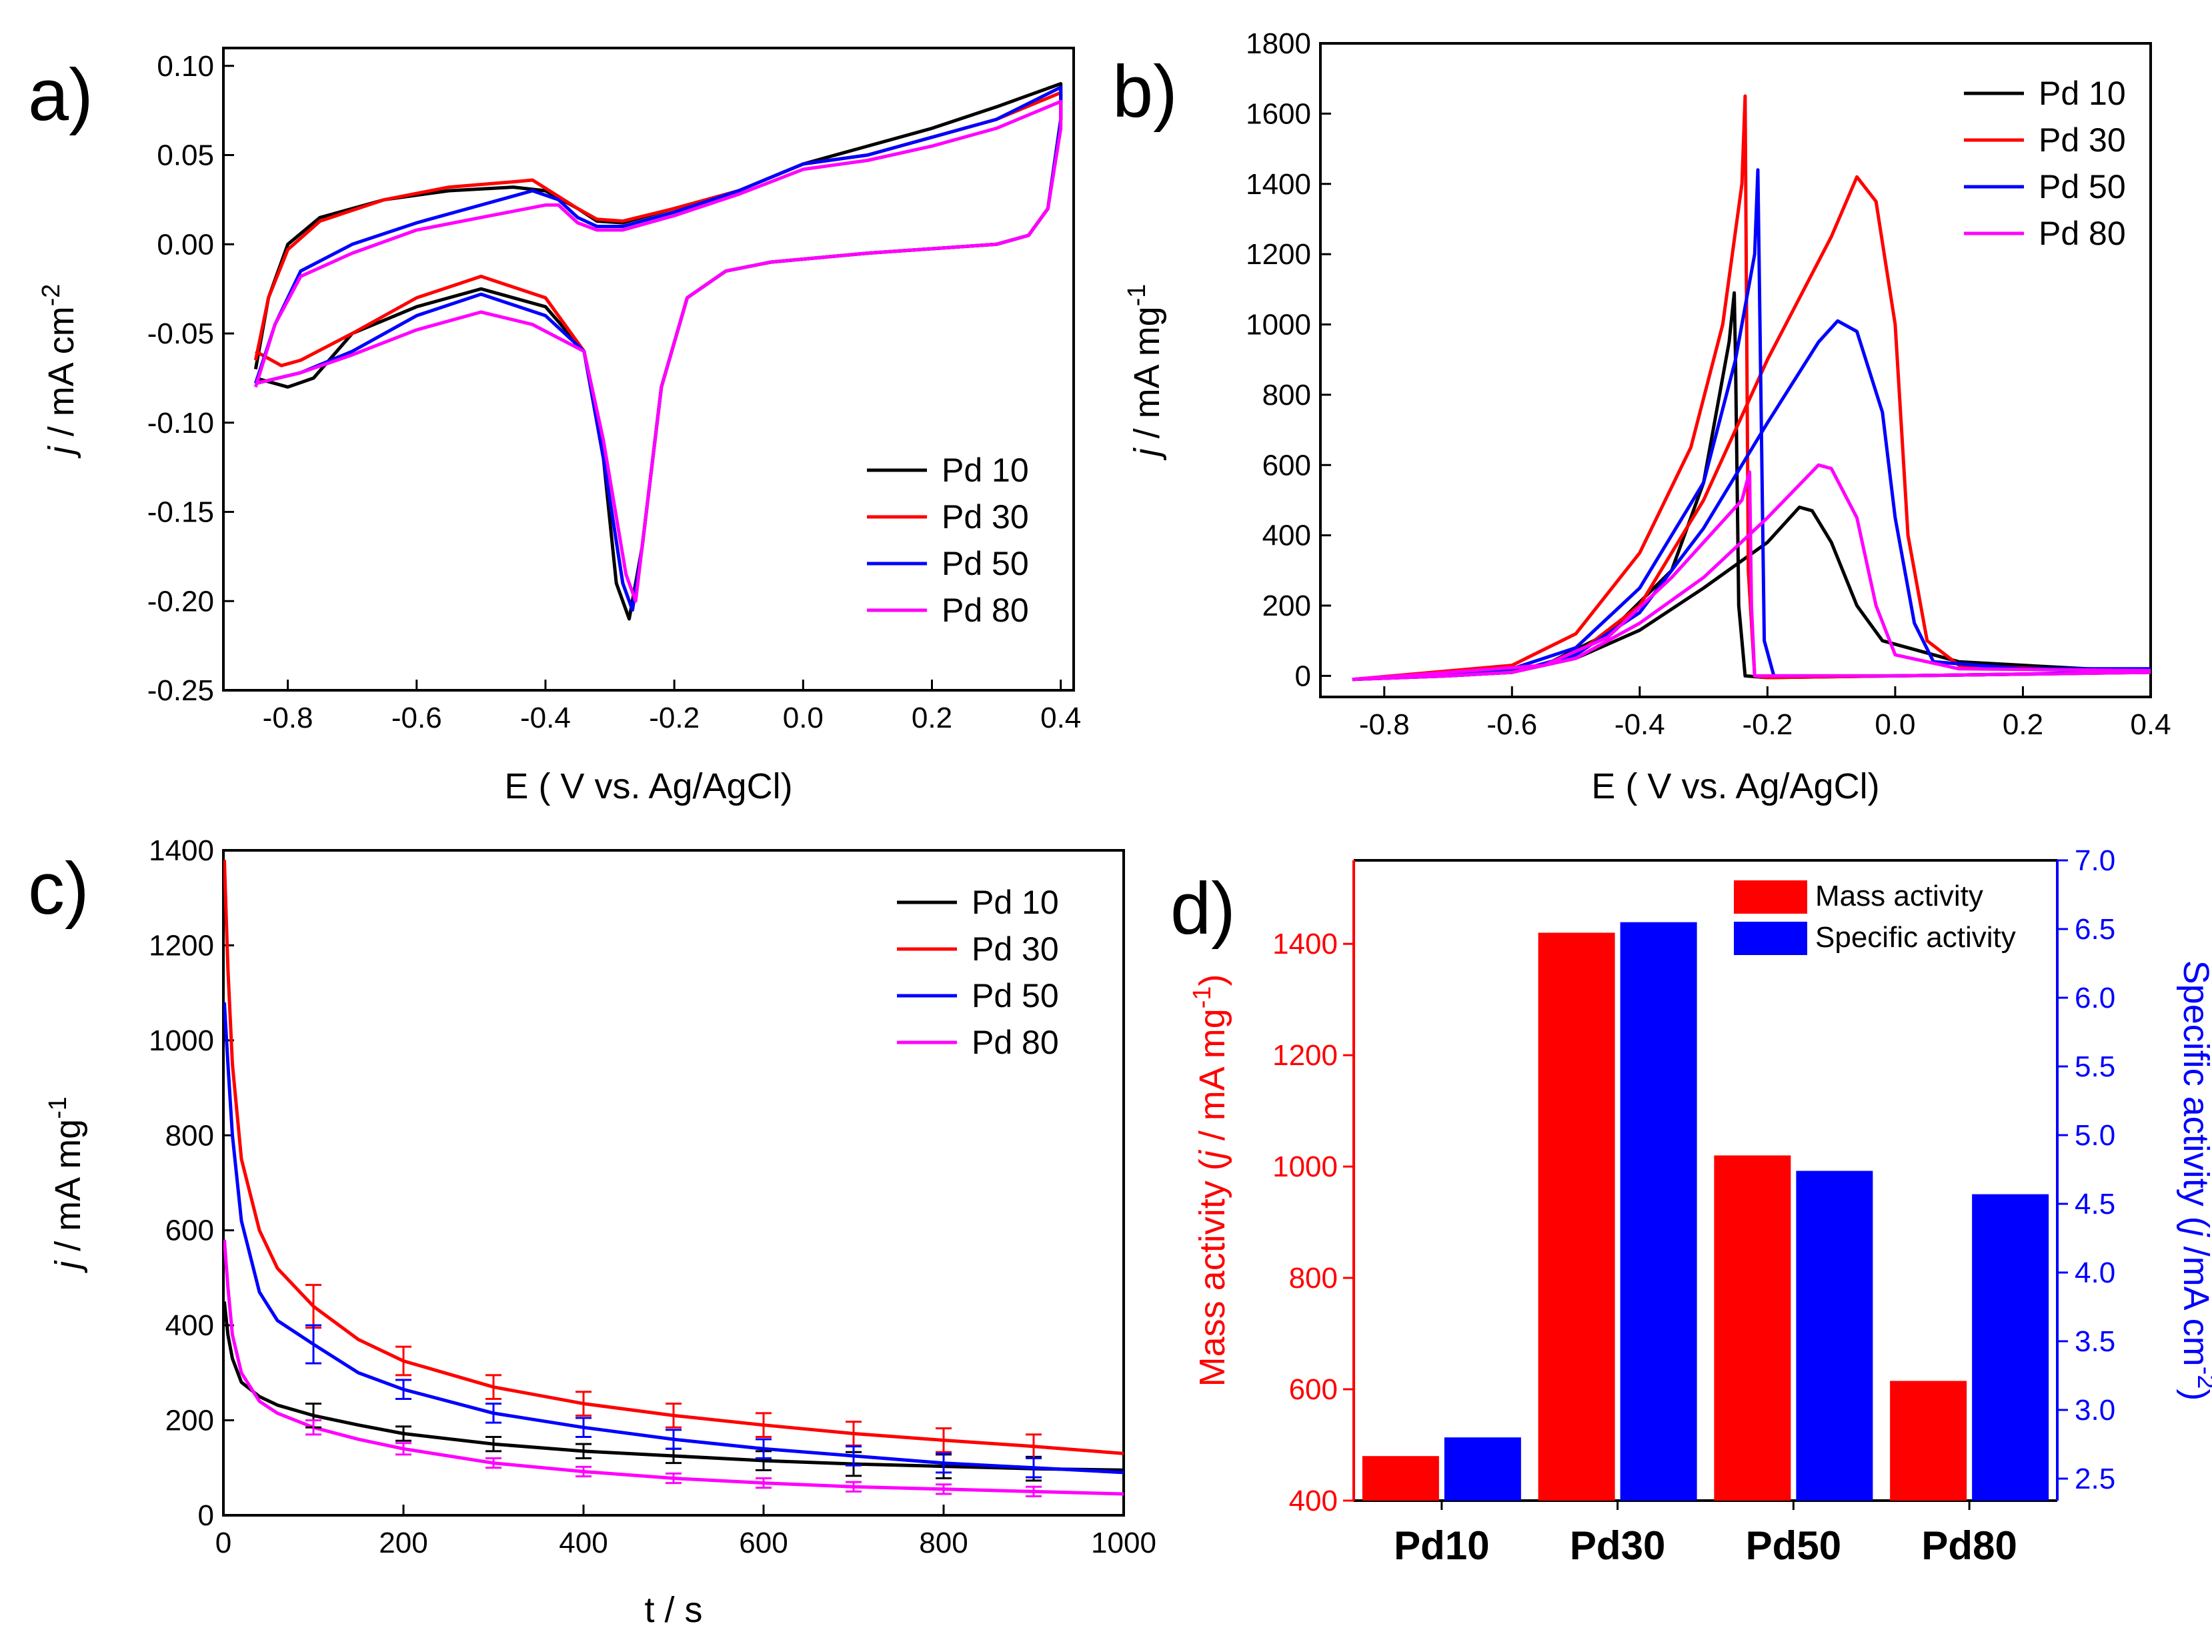 This screenshot has width=2212, height=1652. What do you see at coordinates (1969, 1545) in the screenshot?
I see `category-label: Pd80` at bounding box center [1969, 1545].